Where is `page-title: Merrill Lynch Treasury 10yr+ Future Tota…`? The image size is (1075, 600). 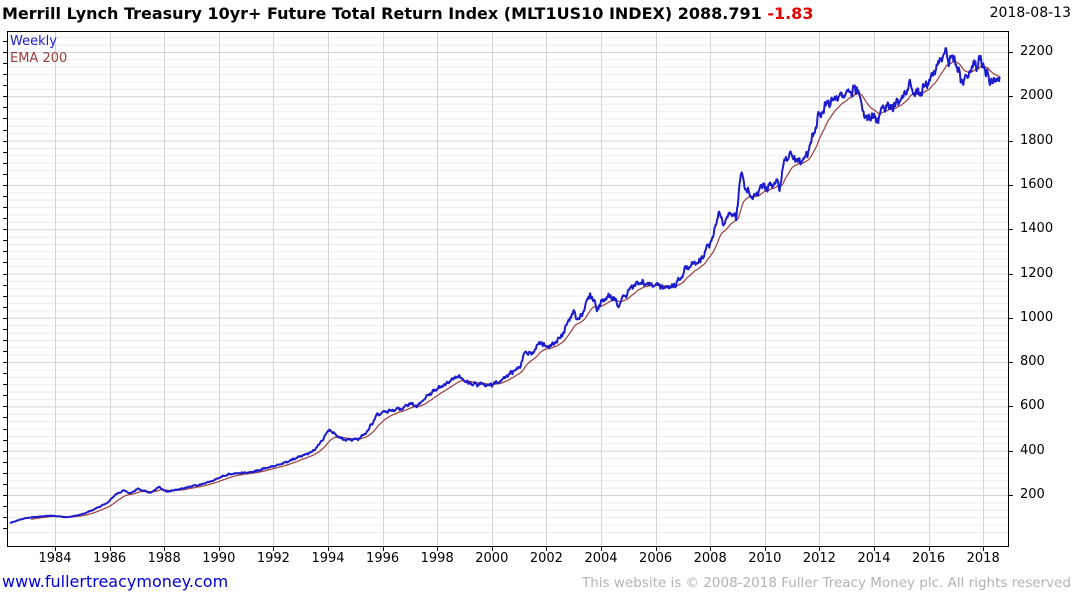
page-title: Merrill Lynch Treasury 10yr+ Future Tota… is located at coordinates (407, 13).